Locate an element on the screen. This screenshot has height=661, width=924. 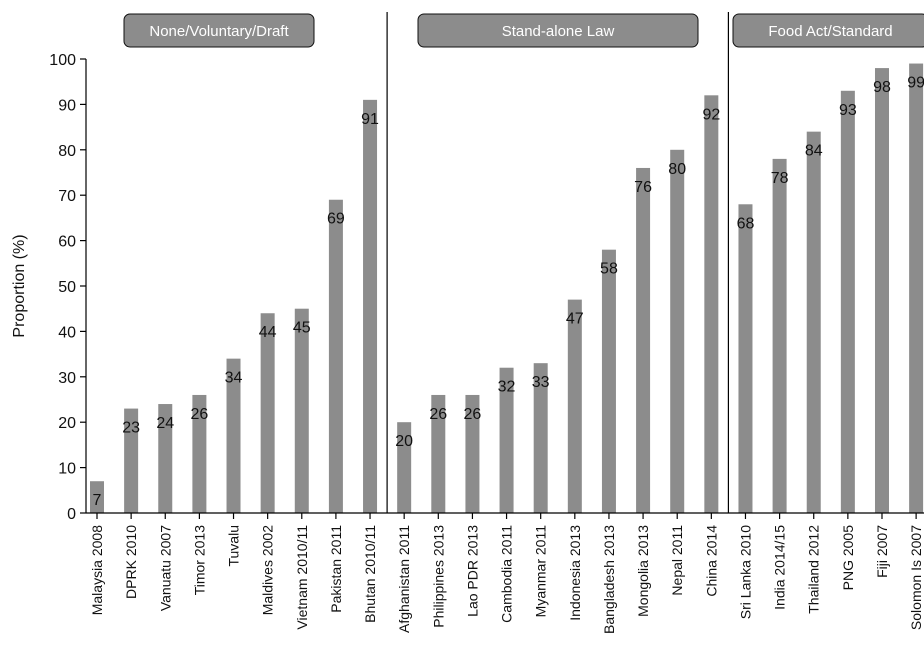
x-tick-label: Myanmar 2011 is located at coordinates (541, 571).